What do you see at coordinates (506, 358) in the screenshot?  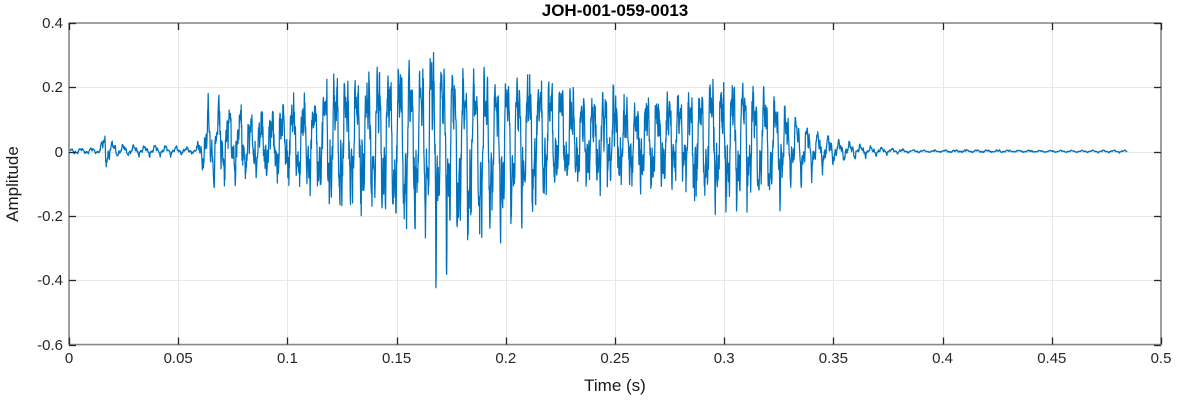 I see `x-tick-label: 0.2` at bounding box center [506, 358].